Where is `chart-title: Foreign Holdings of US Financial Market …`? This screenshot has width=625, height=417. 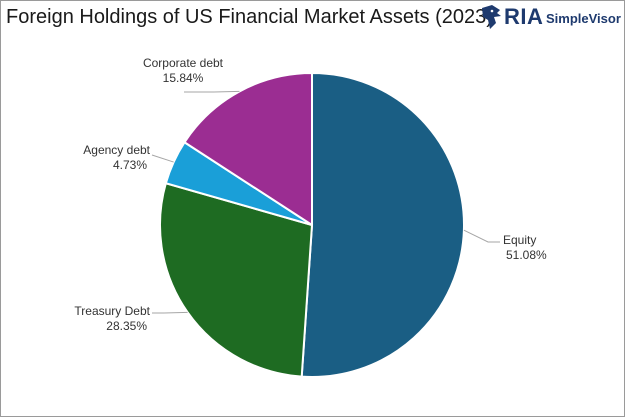
chart-title: Foreign Holdings of US Financial Market … is located at coordinates (249, 17).